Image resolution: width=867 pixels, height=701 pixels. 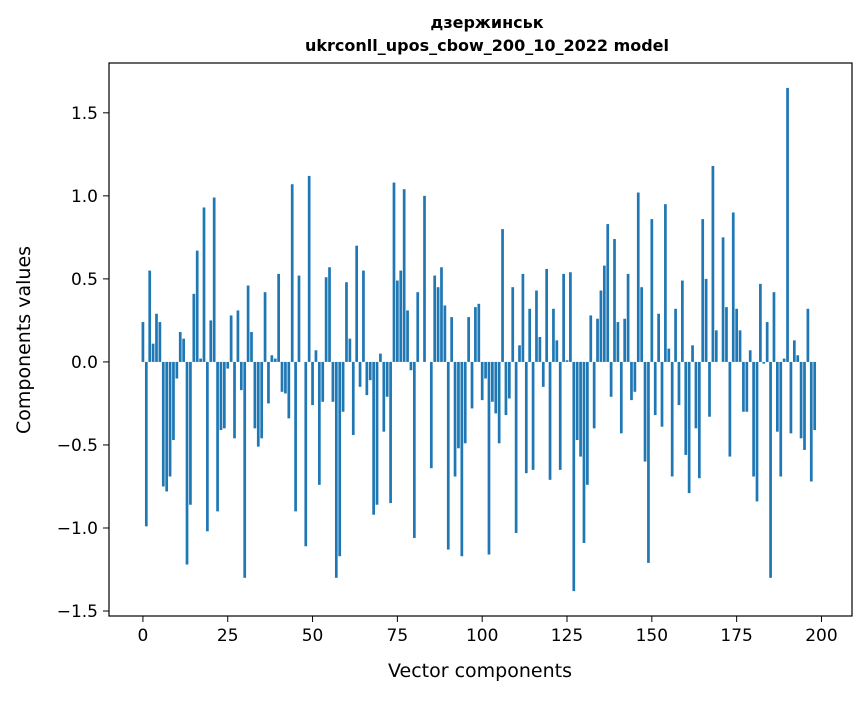 What do you see at coordinates (143, 636) in the screenshot?
I see `x-tick-label: 0` at bounding box center [143, 636].